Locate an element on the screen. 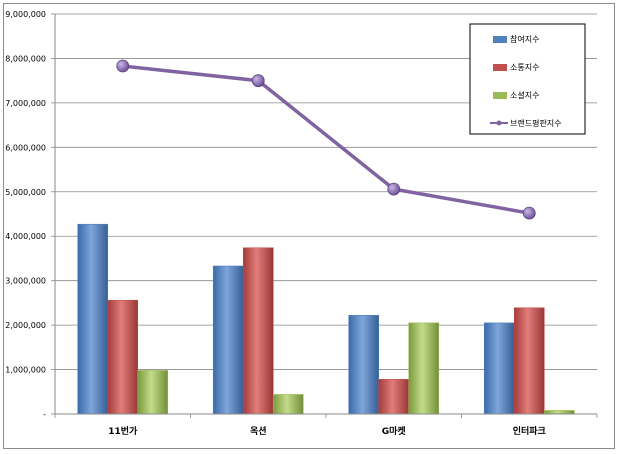 This screenshot has height=454, width=620. x-category-label: 옥션 is located at coordinates (258, 431).